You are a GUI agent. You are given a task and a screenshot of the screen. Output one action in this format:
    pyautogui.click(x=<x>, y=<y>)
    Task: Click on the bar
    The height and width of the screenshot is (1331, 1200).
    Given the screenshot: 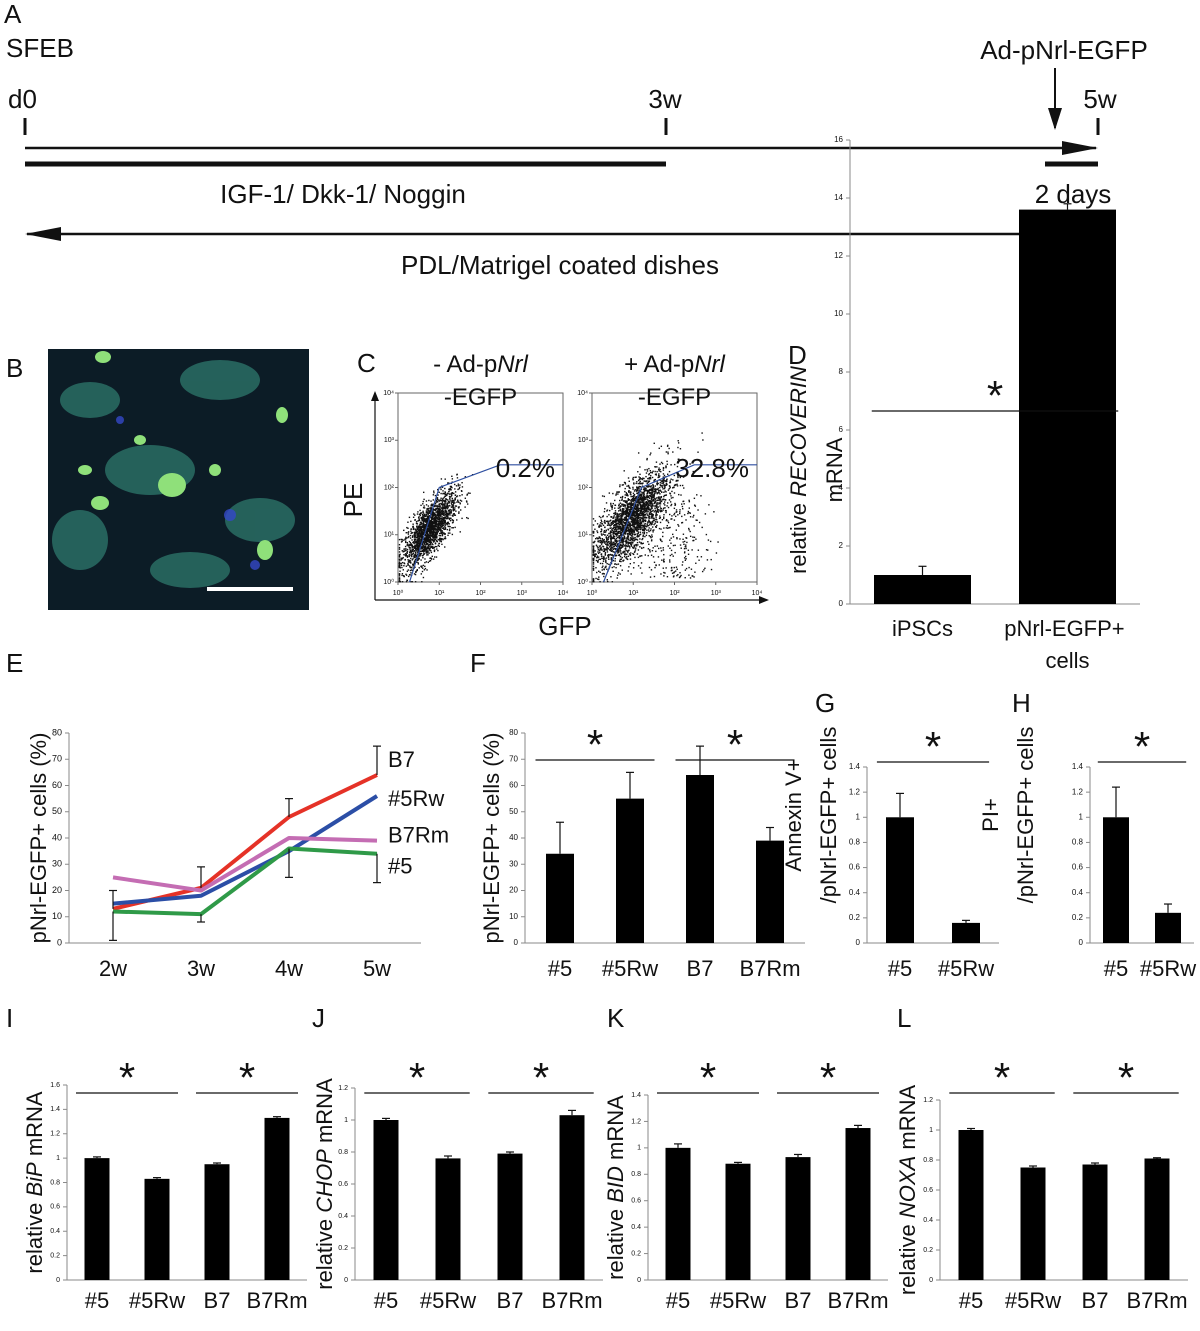 What is the action you would take?
    pyautogui.click(x=971, y=1205)
    